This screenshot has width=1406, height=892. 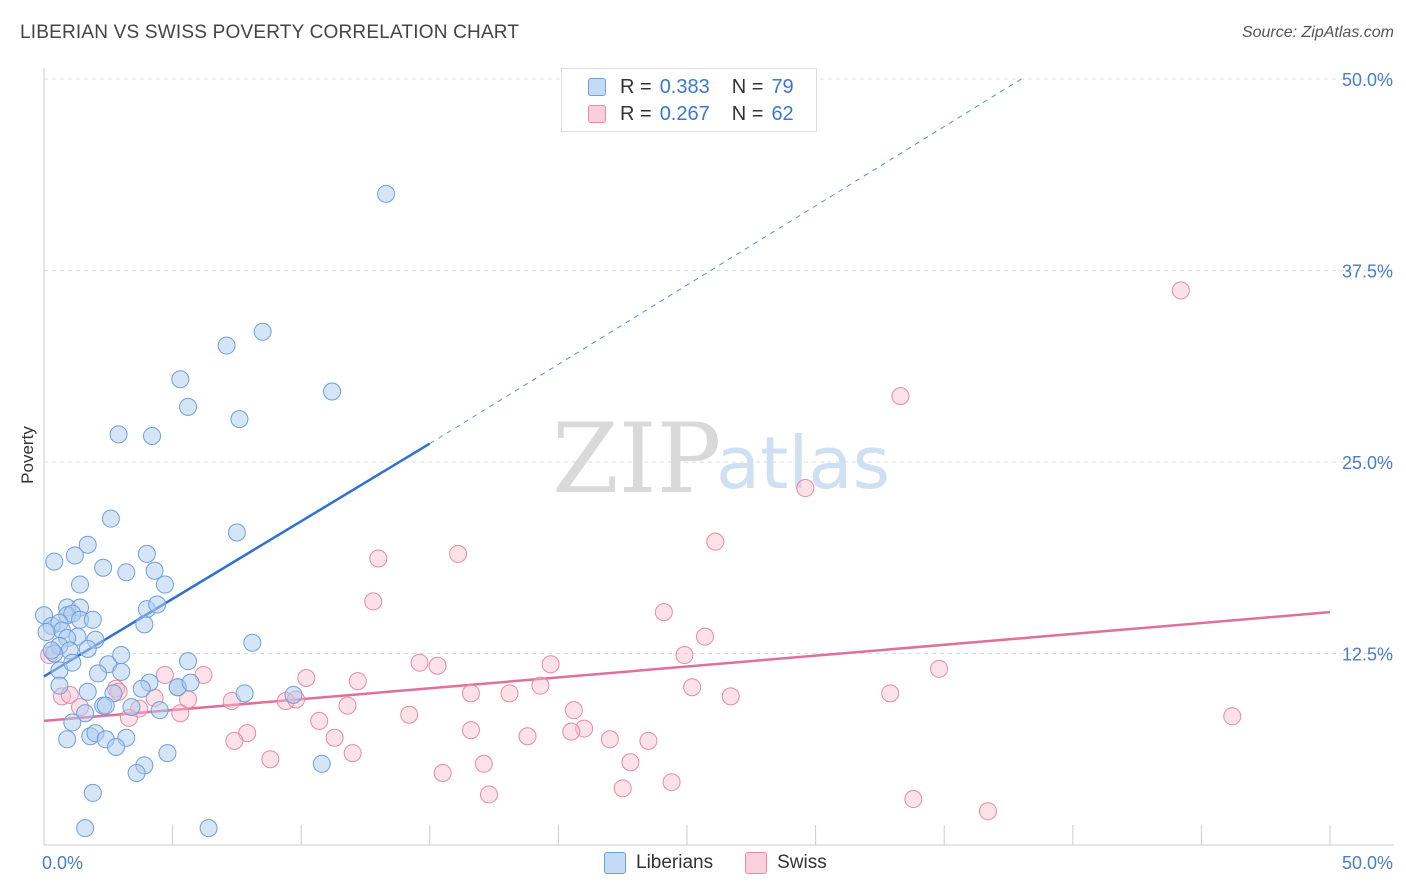 I want to click on swiss-legend-swatch, so click(x=756, y=863).